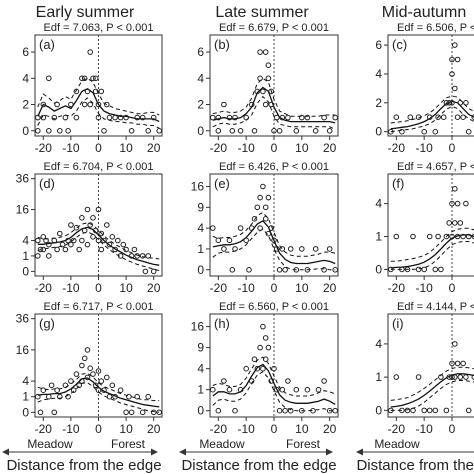 This screenshot has height=474, width=474. Describe the element at coordinates (359, 452) in the screenshot. I see `arrow-left-head` at that location.